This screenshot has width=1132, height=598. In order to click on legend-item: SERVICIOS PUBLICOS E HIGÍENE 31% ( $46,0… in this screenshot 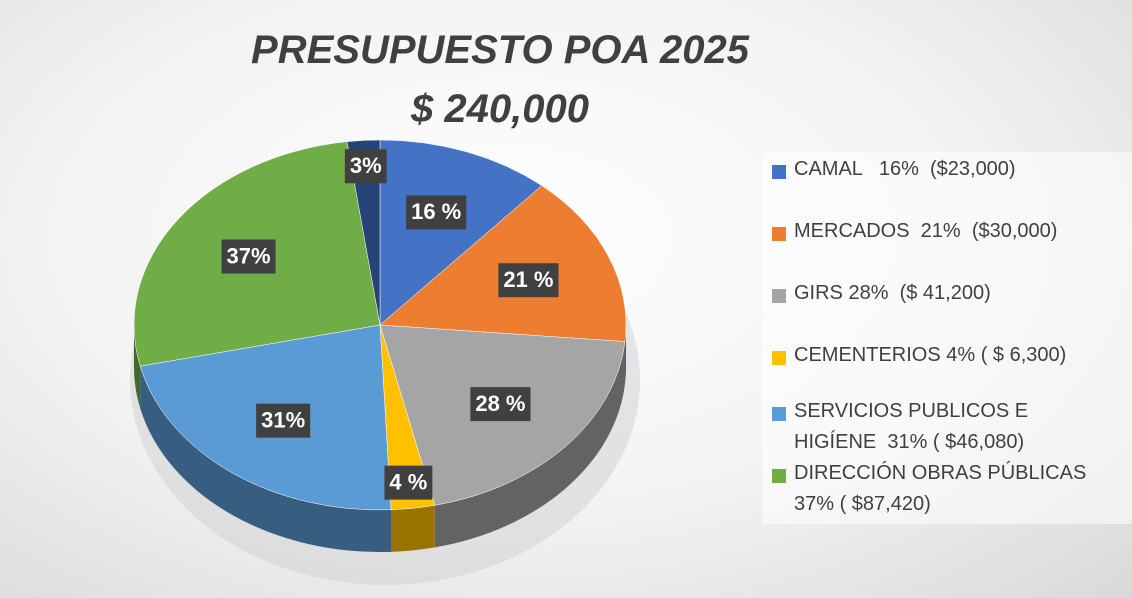, I will do `click(943, 429)`.